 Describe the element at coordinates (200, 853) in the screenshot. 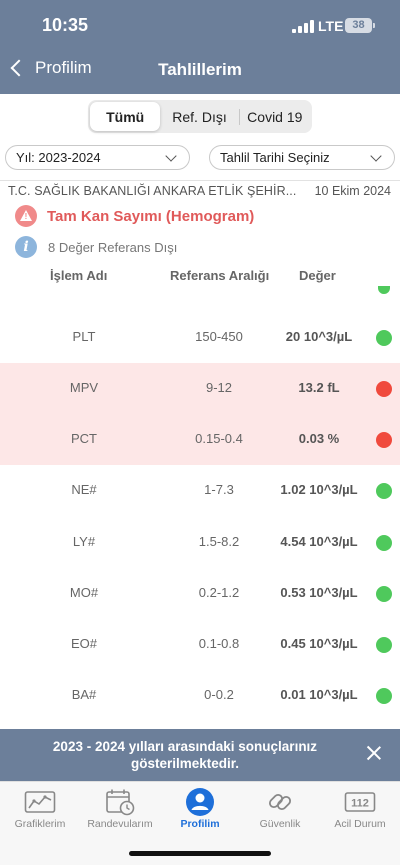

I see `home-indicator` at that location.